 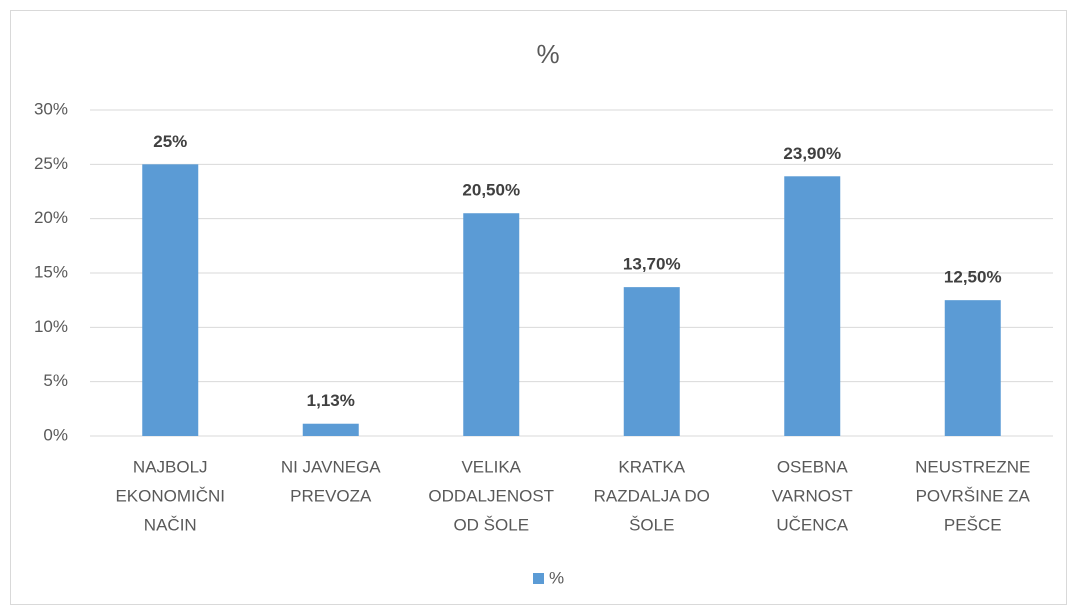 What do you see at coordinates (51, 163) in the screenshot?
I see `y-tick-label: 25%` at bounding box center [51, 163].